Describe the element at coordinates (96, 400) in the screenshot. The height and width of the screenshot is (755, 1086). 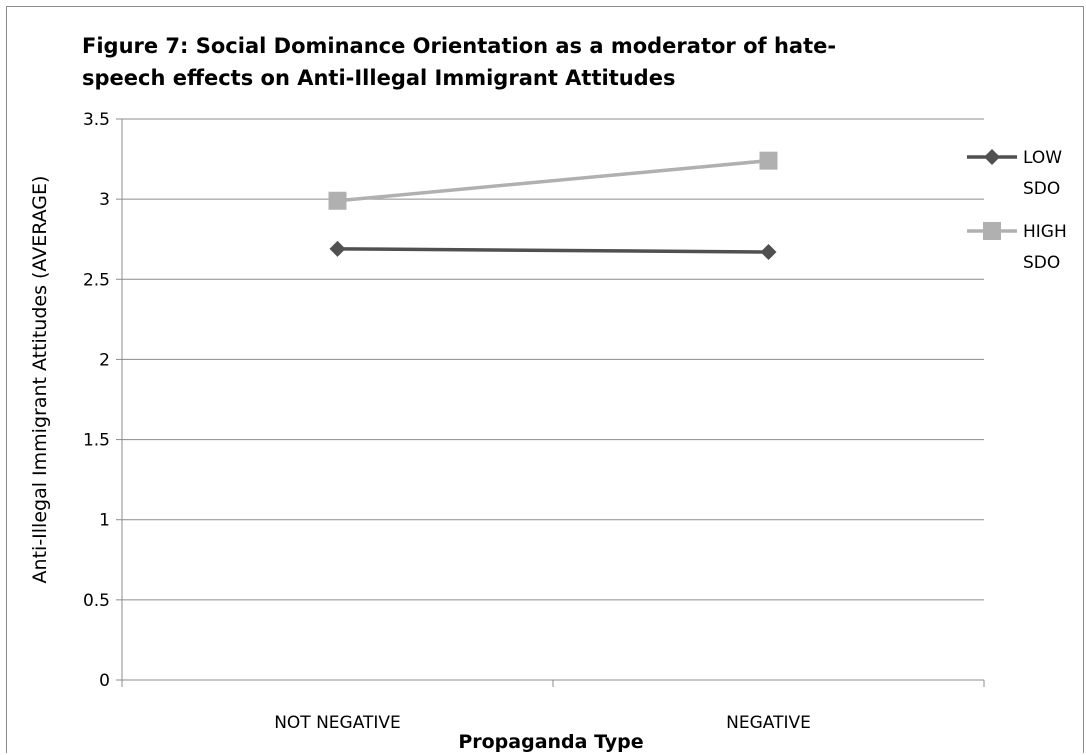
I see `y-tick-labels: 0 0.5 1 1.5 2 2.5 3 3.5` at that location.